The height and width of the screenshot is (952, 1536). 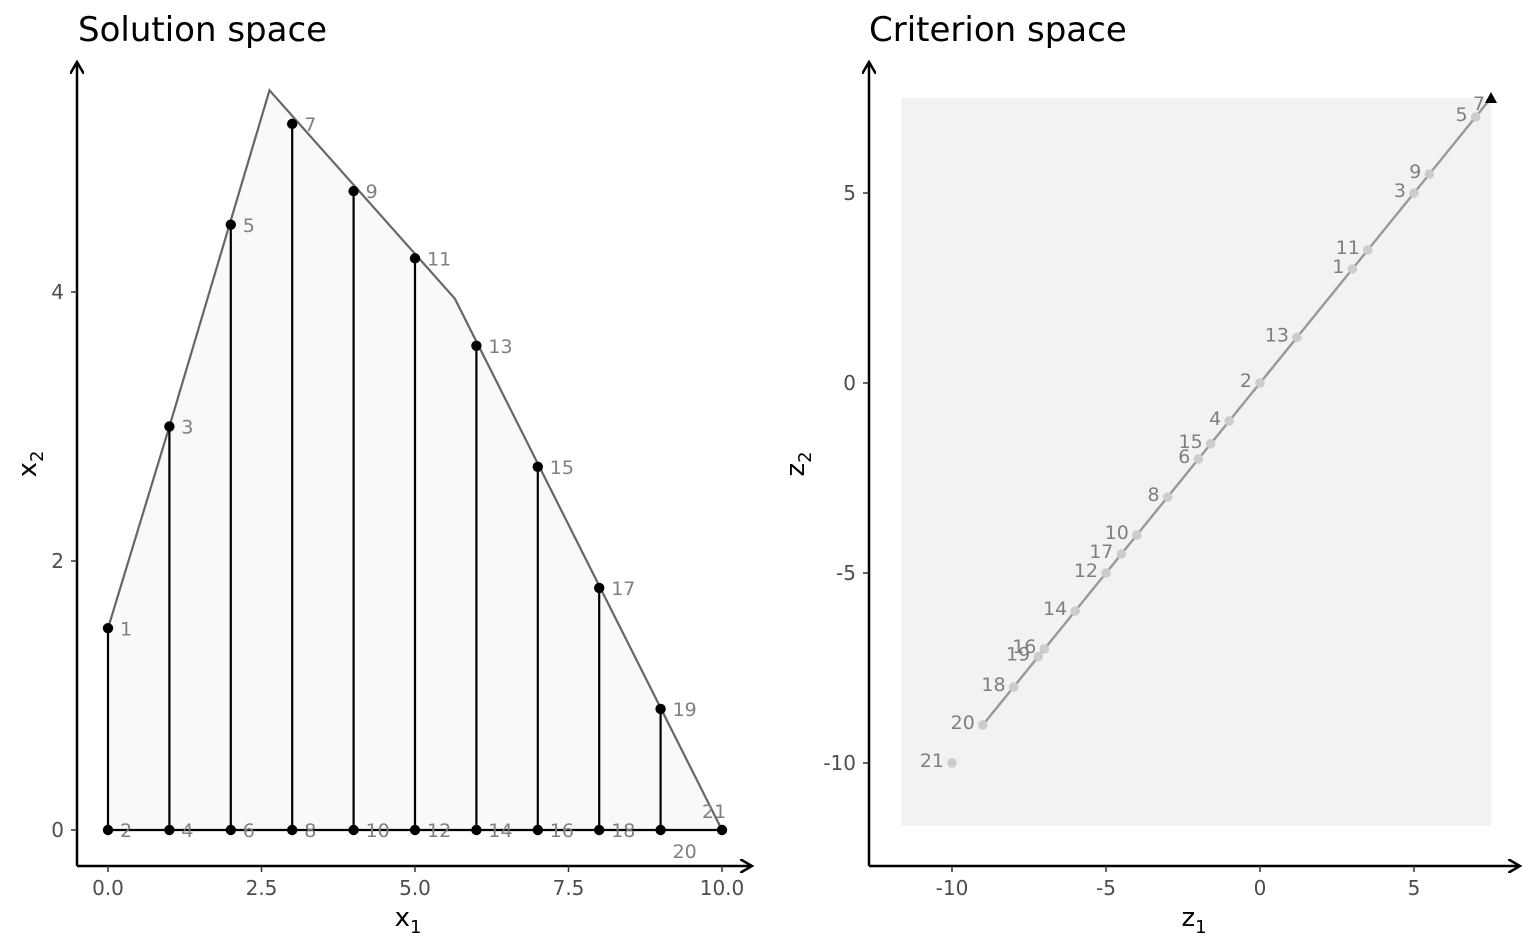 I want to click on x-axis-label: x1, so click(x=408, y=920).